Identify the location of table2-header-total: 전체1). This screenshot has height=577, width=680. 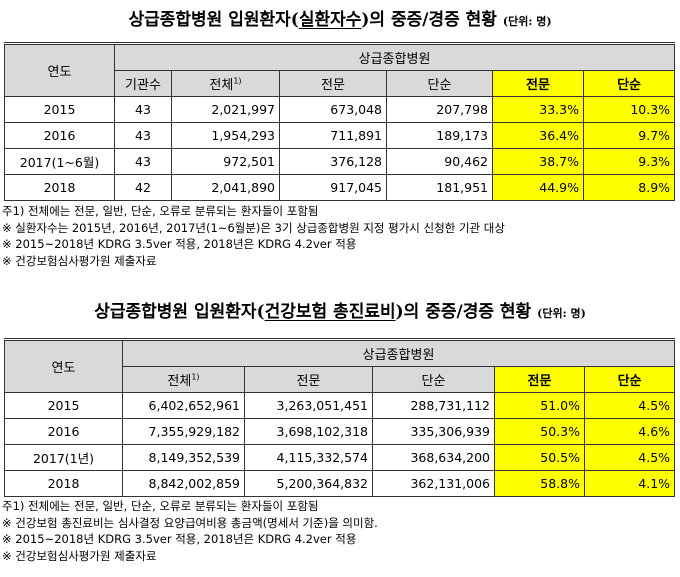
(183, 379).